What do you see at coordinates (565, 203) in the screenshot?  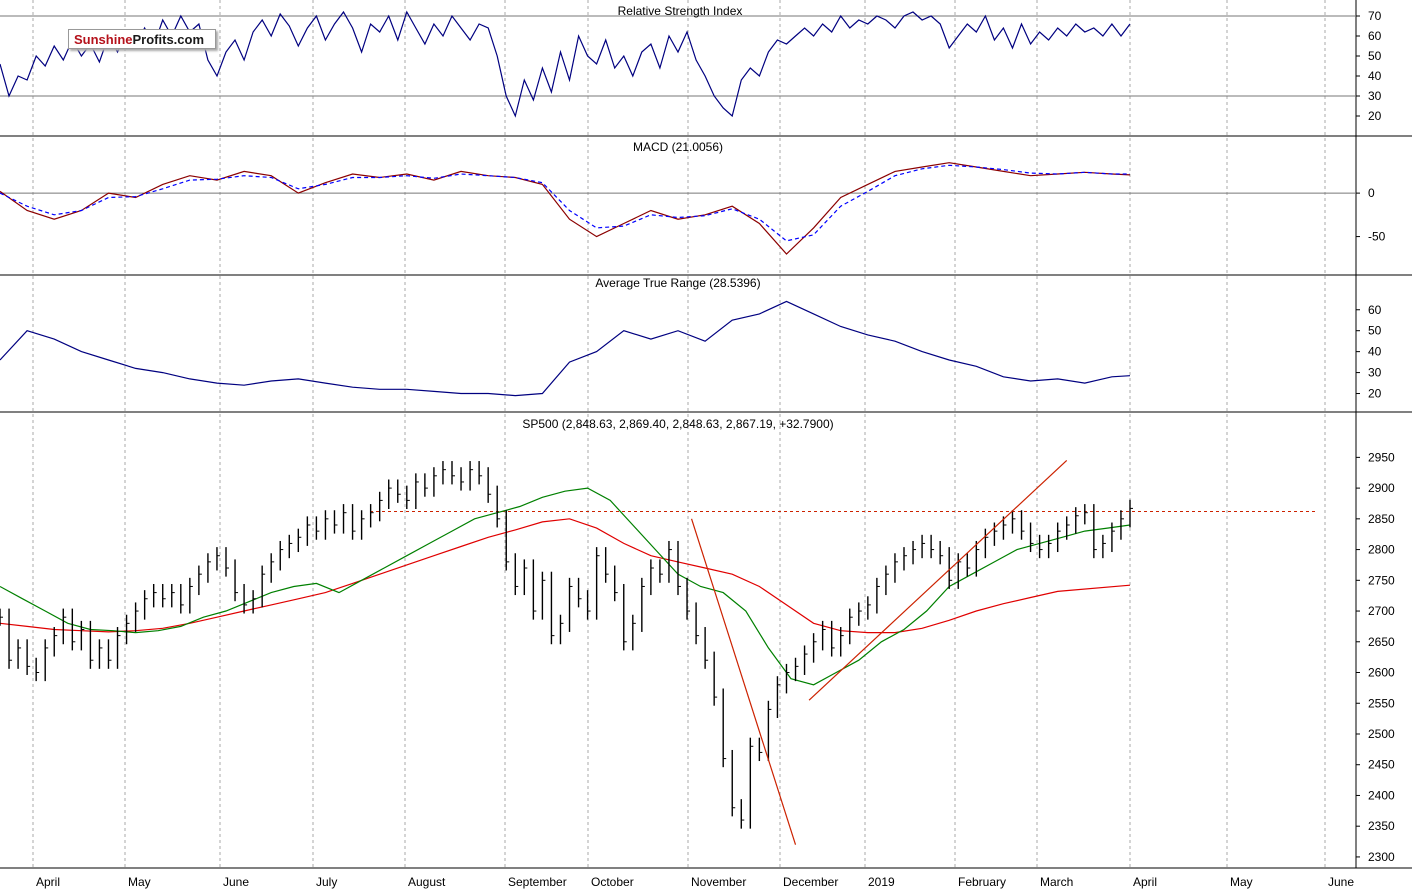 I see `series-line-macd-signal` at bounding box center [565, 203].